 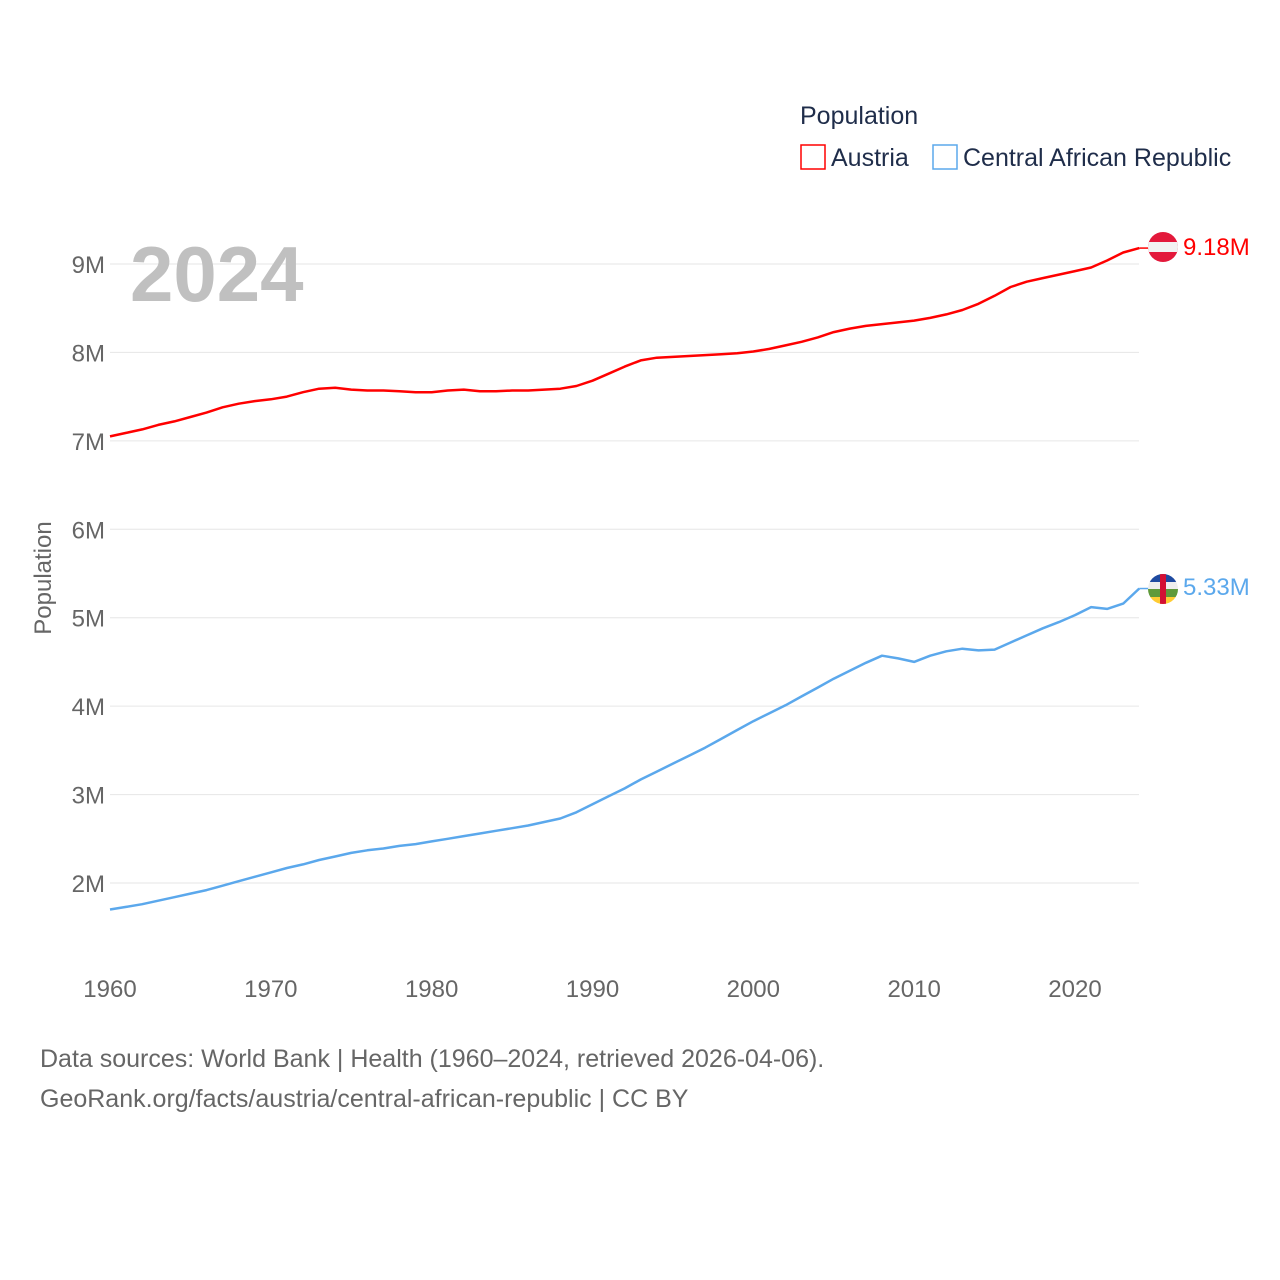 I want to click on y-axis-label: Population, so click(x=43, y=577).